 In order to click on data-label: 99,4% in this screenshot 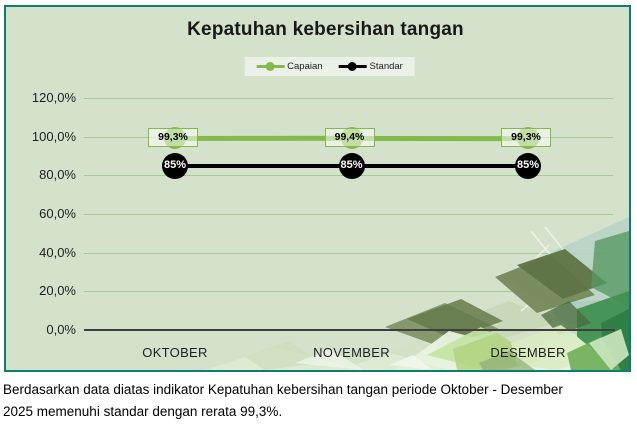, I will do `click(349, 137)`.